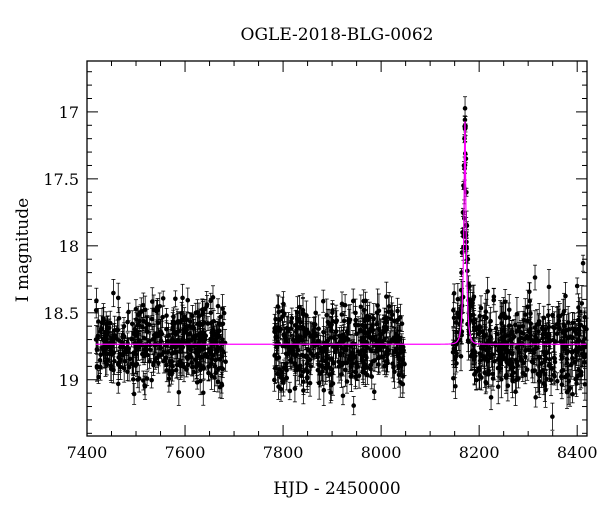 The height and width of the screenshot is (512, 600). What do you see at coordinates (185, 452) in the screenshot?
I see `x-tick-label: 7600` at bounding box center [185, 452].